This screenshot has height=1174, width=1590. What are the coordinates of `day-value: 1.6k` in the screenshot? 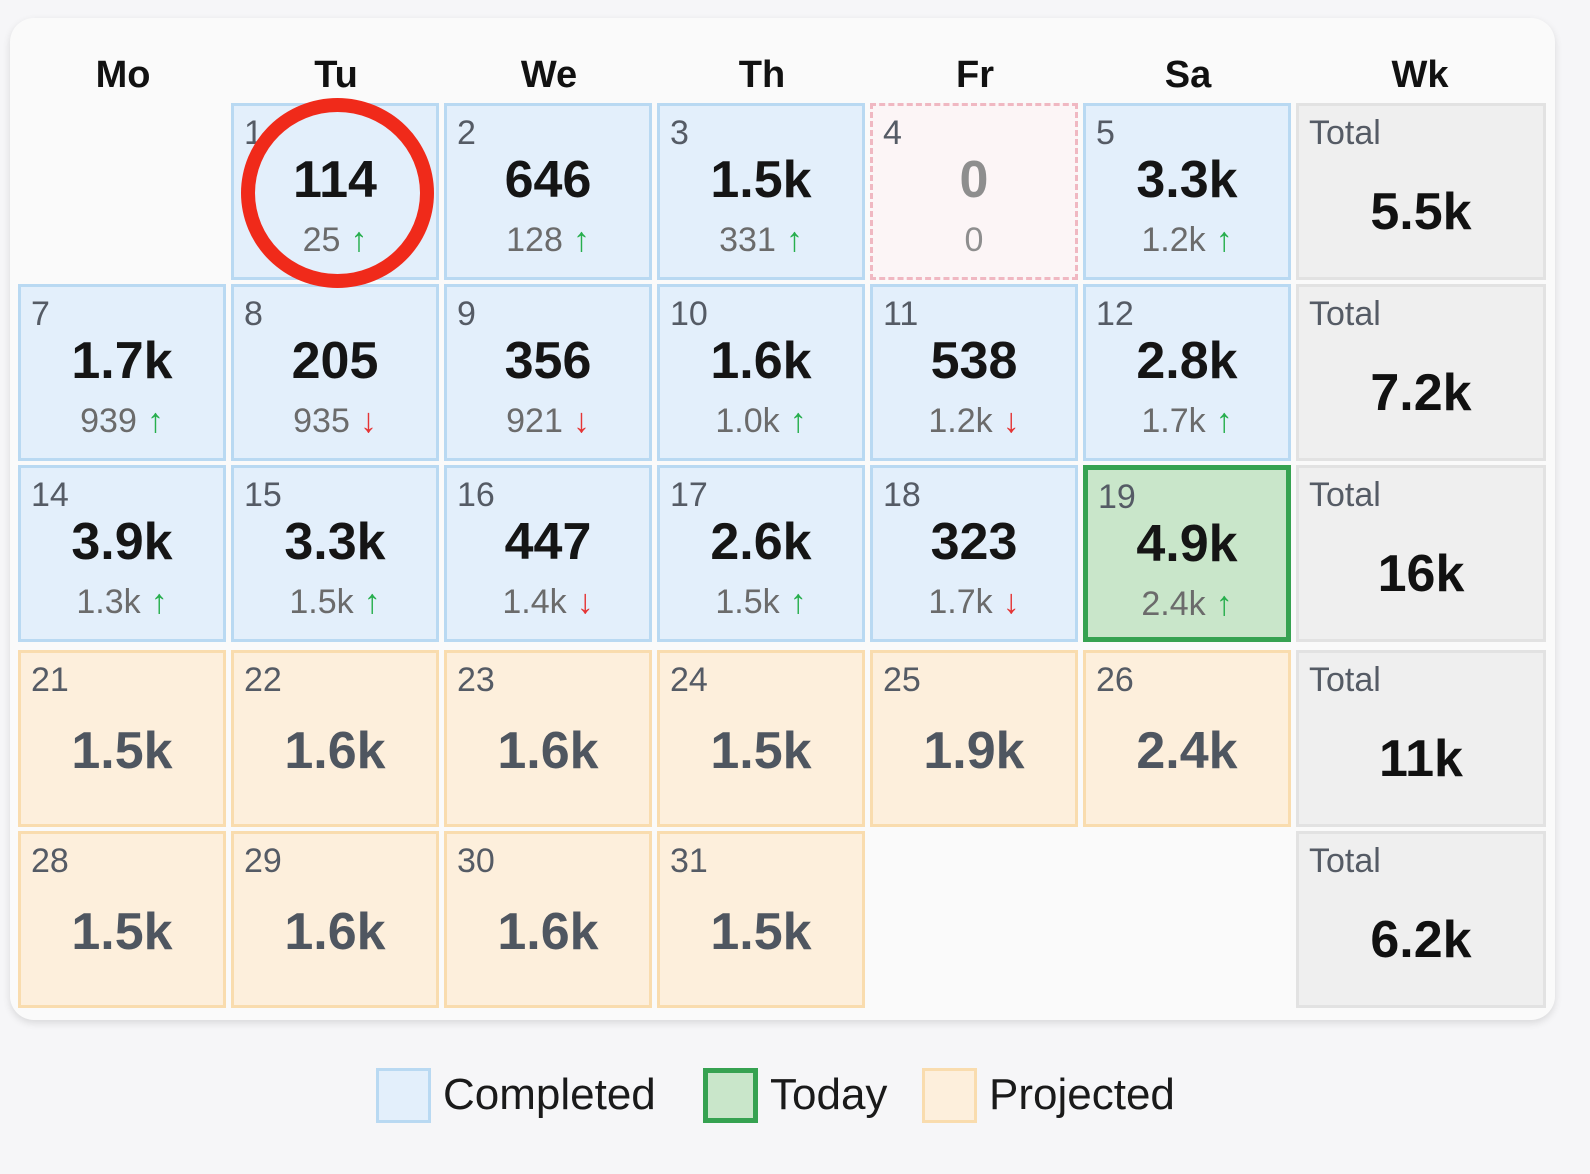 It's located at (761, 361).